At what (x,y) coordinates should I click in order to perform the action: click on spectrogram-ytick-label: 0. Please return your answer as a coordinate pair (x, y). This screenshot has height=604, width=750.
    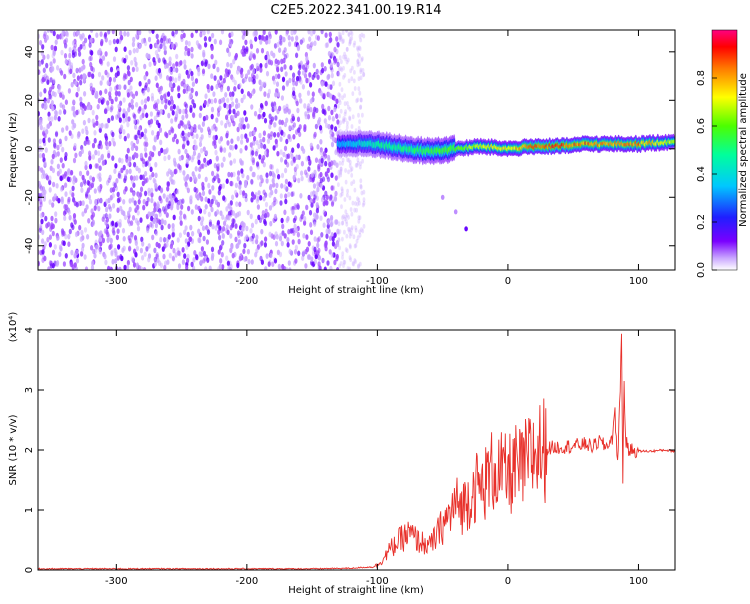
    Looking at the image, I should click on (29, 149).